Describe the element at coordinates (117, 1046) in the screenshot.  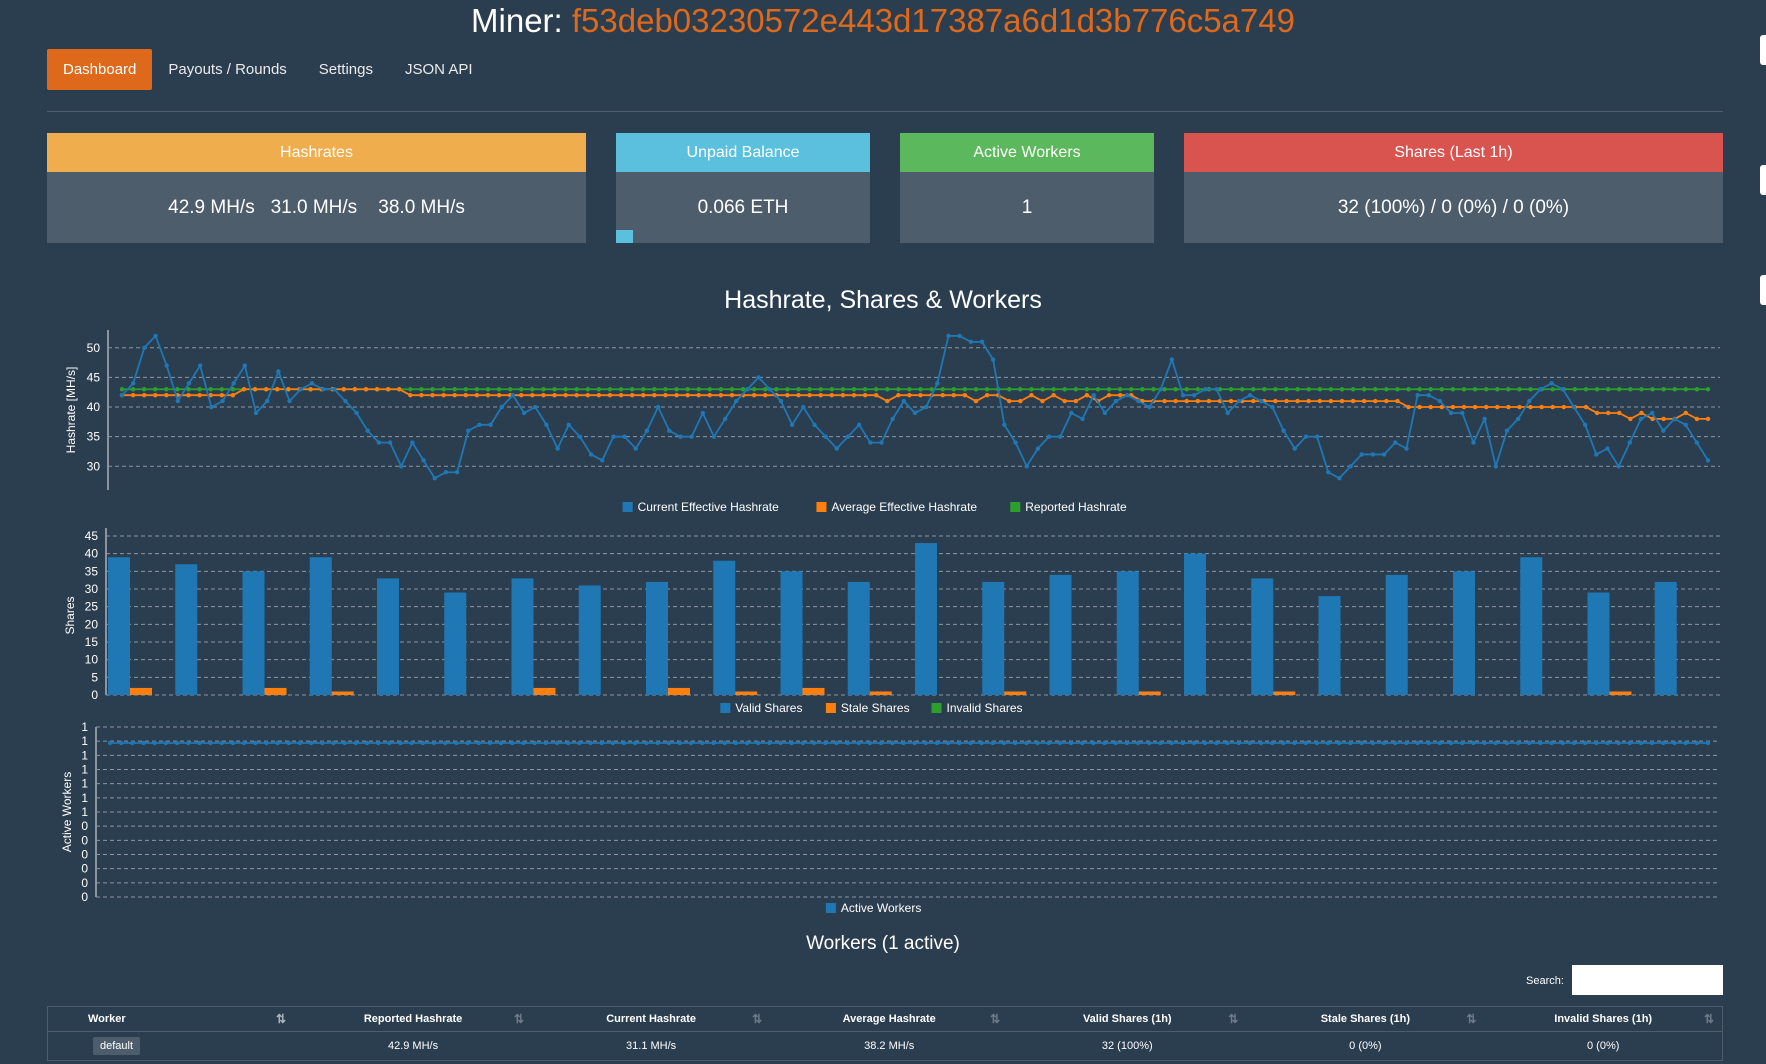
I see `worker-name-badge: default` at that location.